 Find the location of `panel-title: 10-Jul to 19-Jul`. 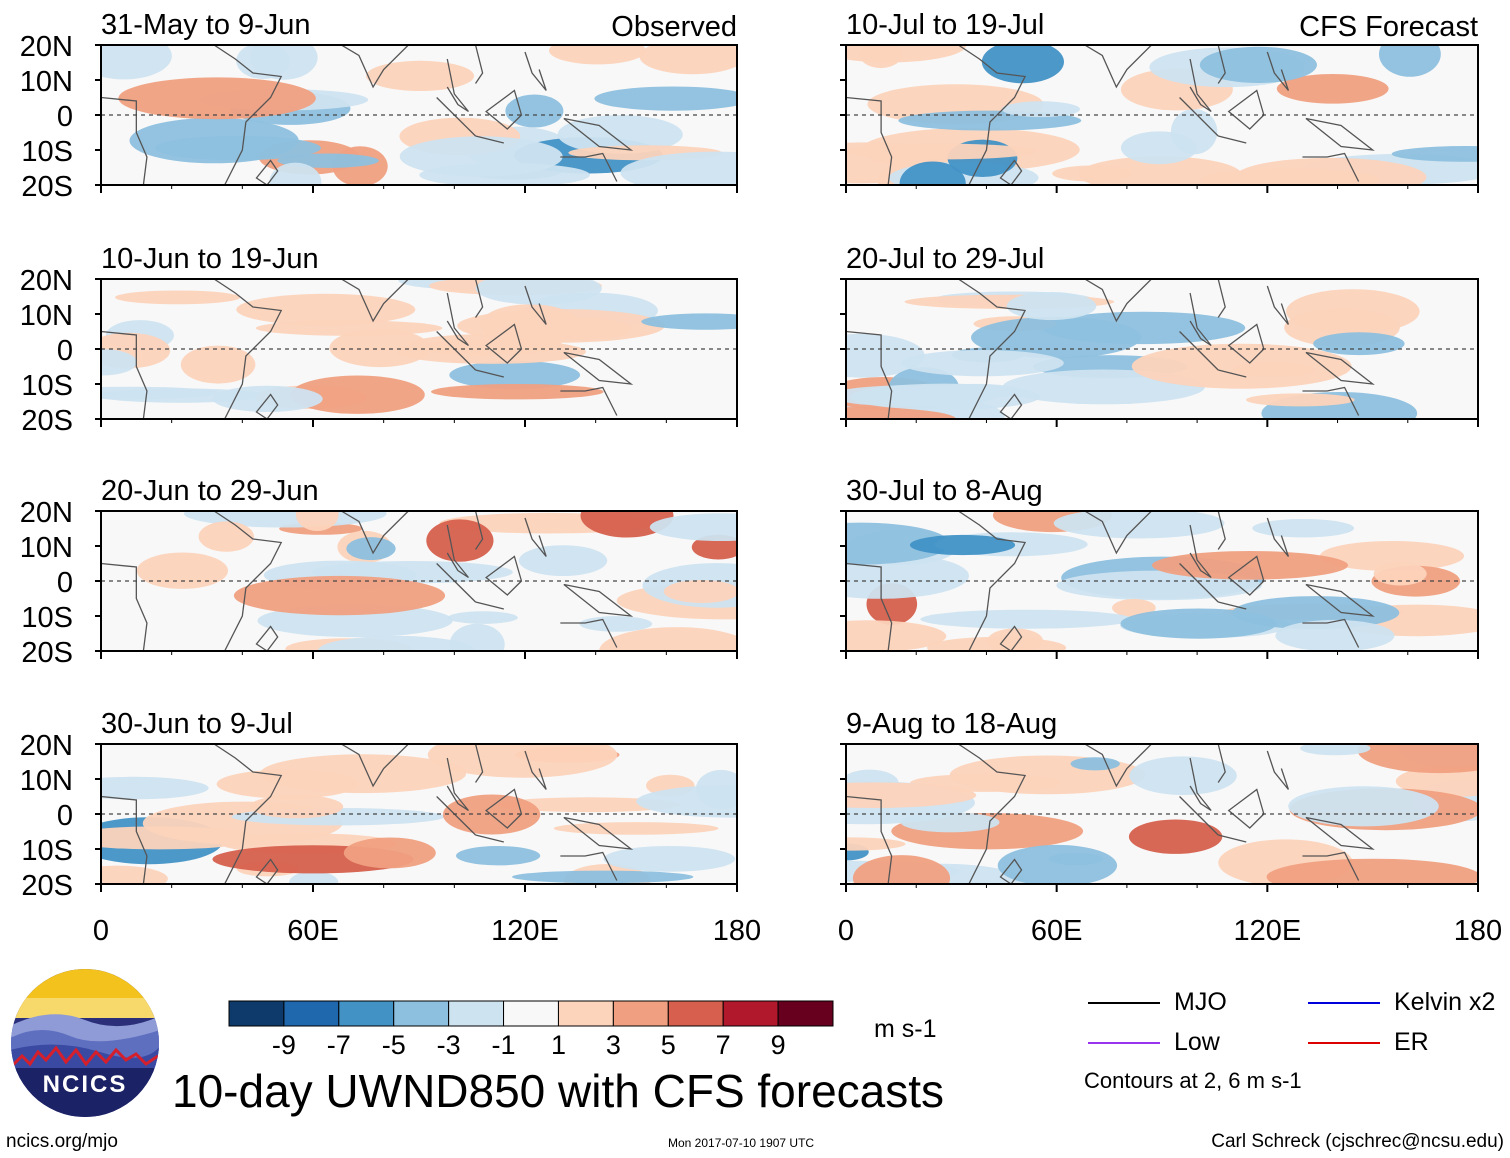

panel-title: 10-Jul to 19-Jul is located at coordinates (945, 25).